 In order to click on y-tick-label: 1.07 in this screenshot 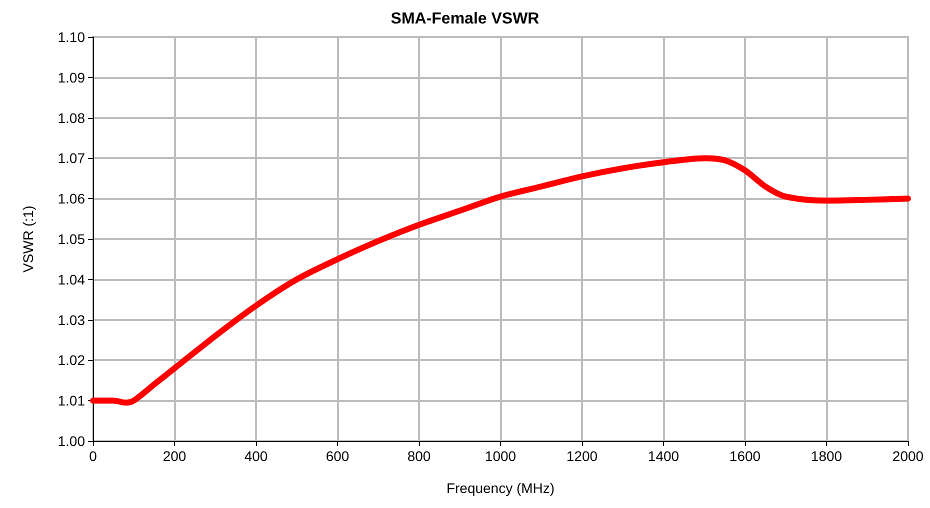, I will do `click(72, 158)`.